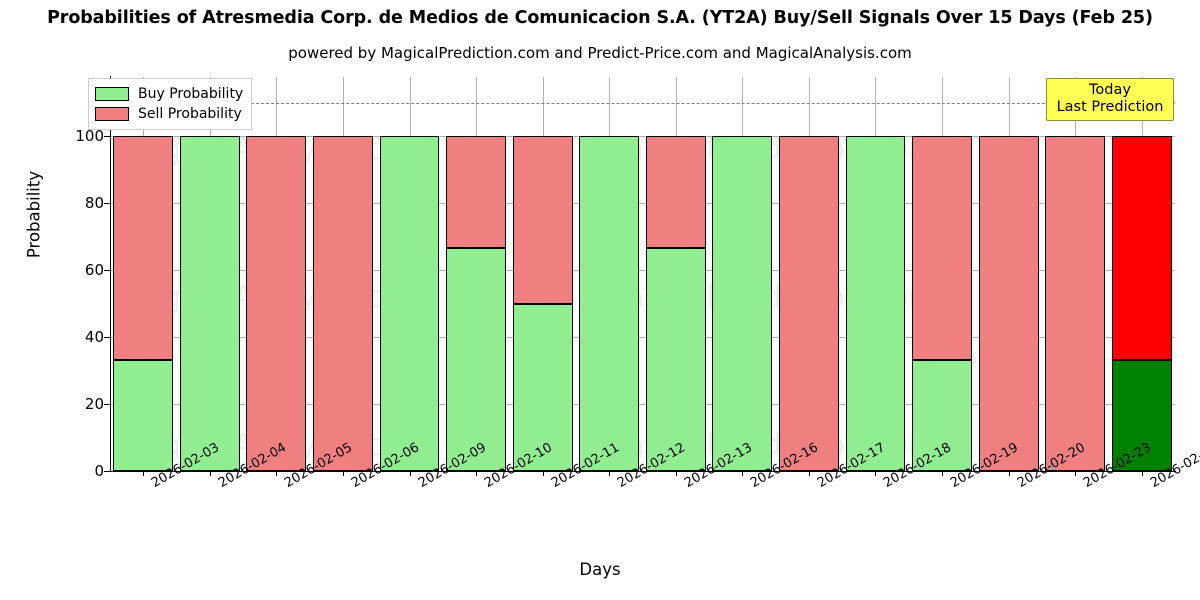 Image resolution: width=1200 pixels, height=600 pixels. Describe the element at coordinates (651, 465) in the screenshot. I see `x-tick-label: 2026-02-12` at that location.